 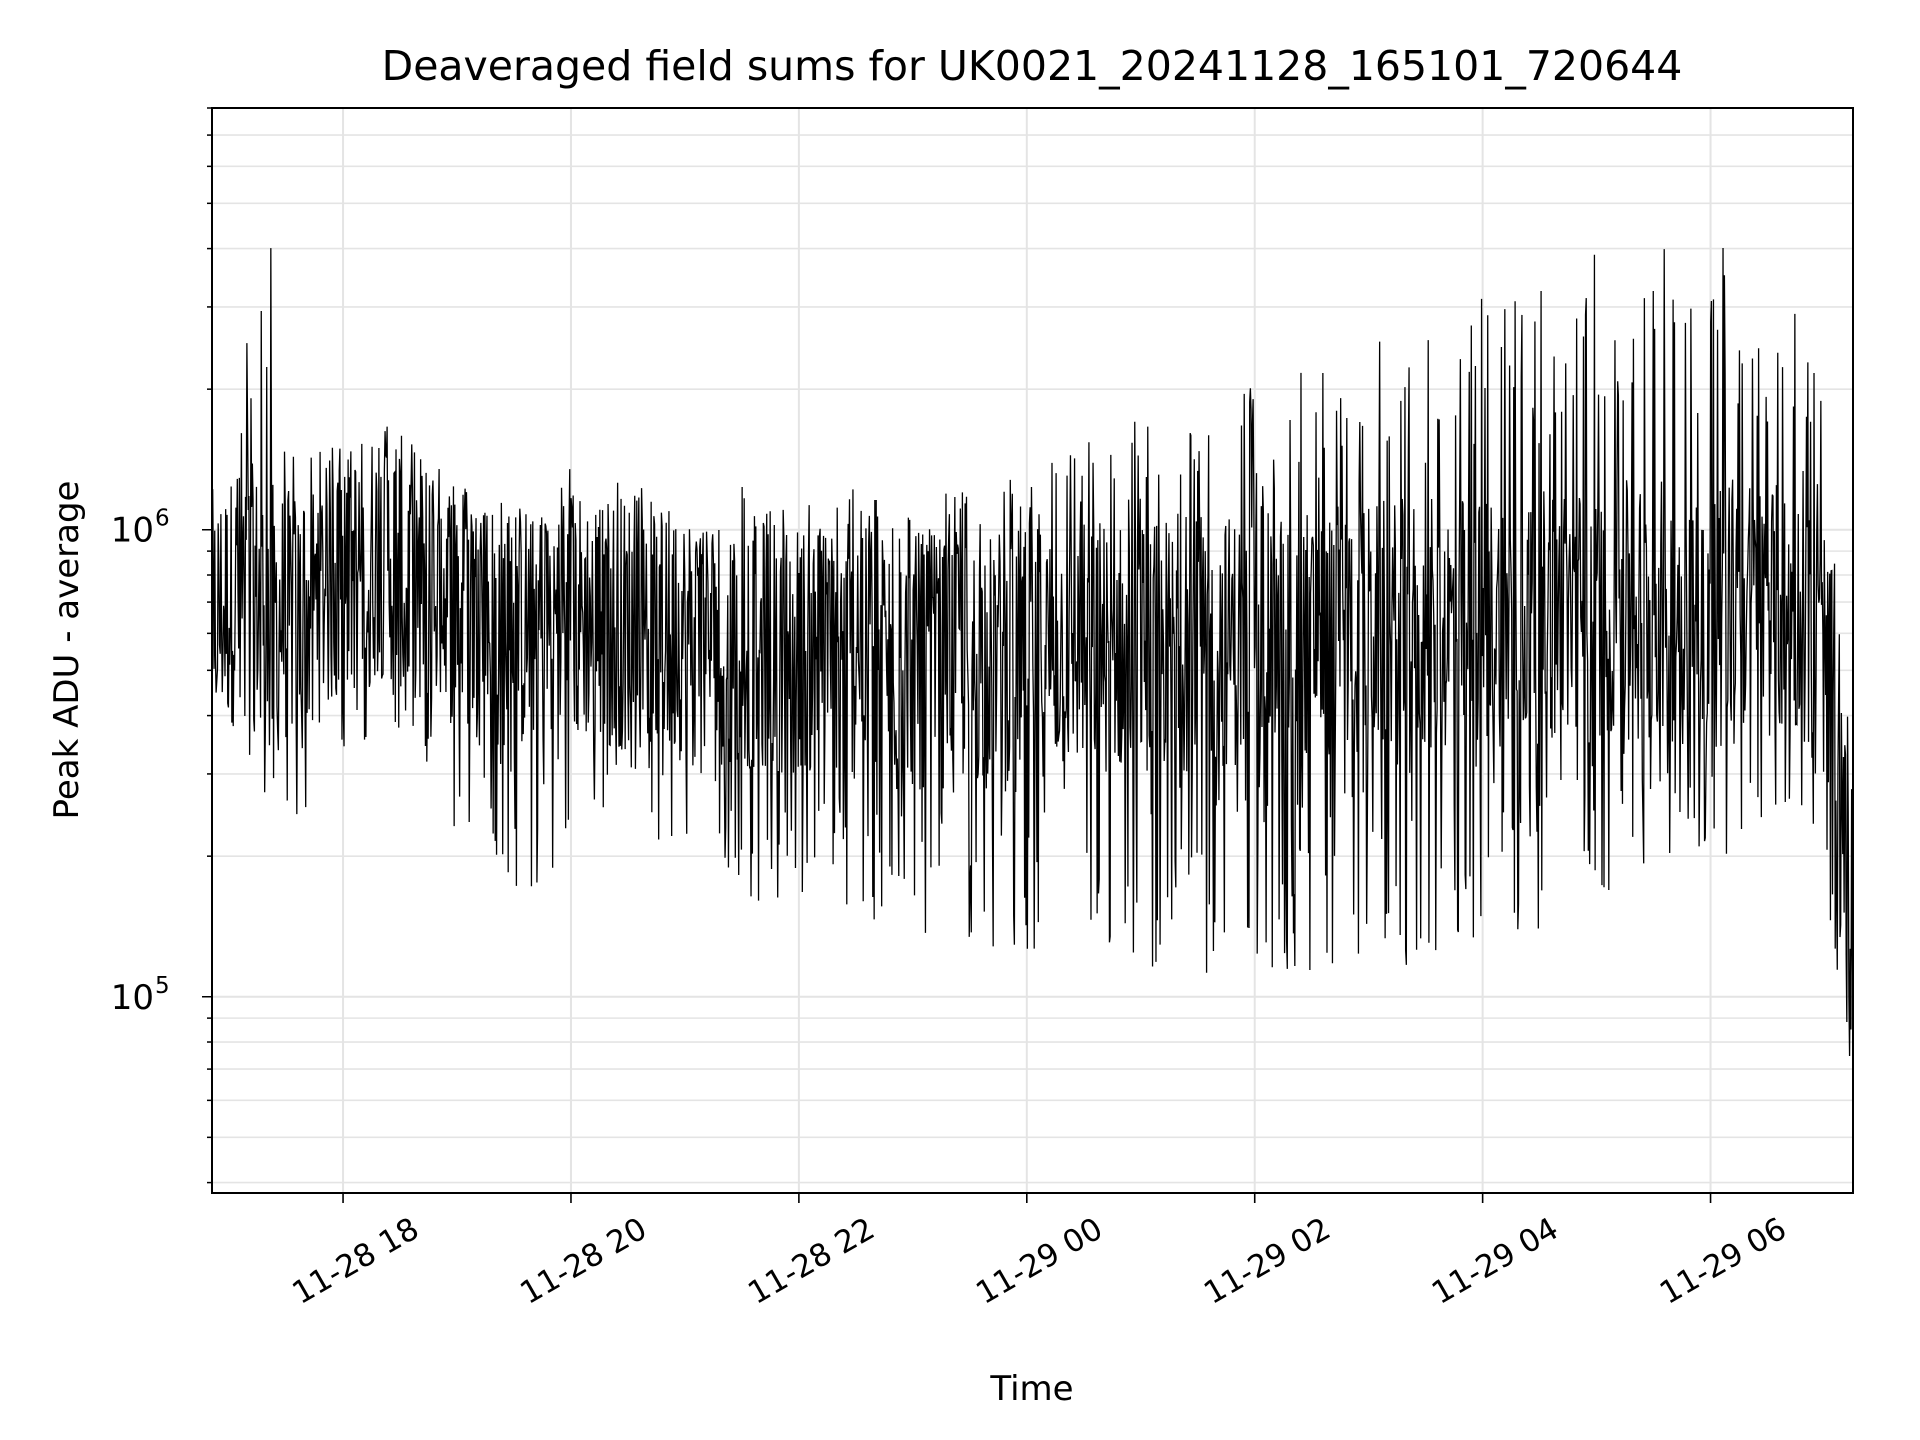 What do you see at coordinates (162, 986) in the screenshot?
I see `y-tick-exponent: 5` at bounding box center [162, 986].